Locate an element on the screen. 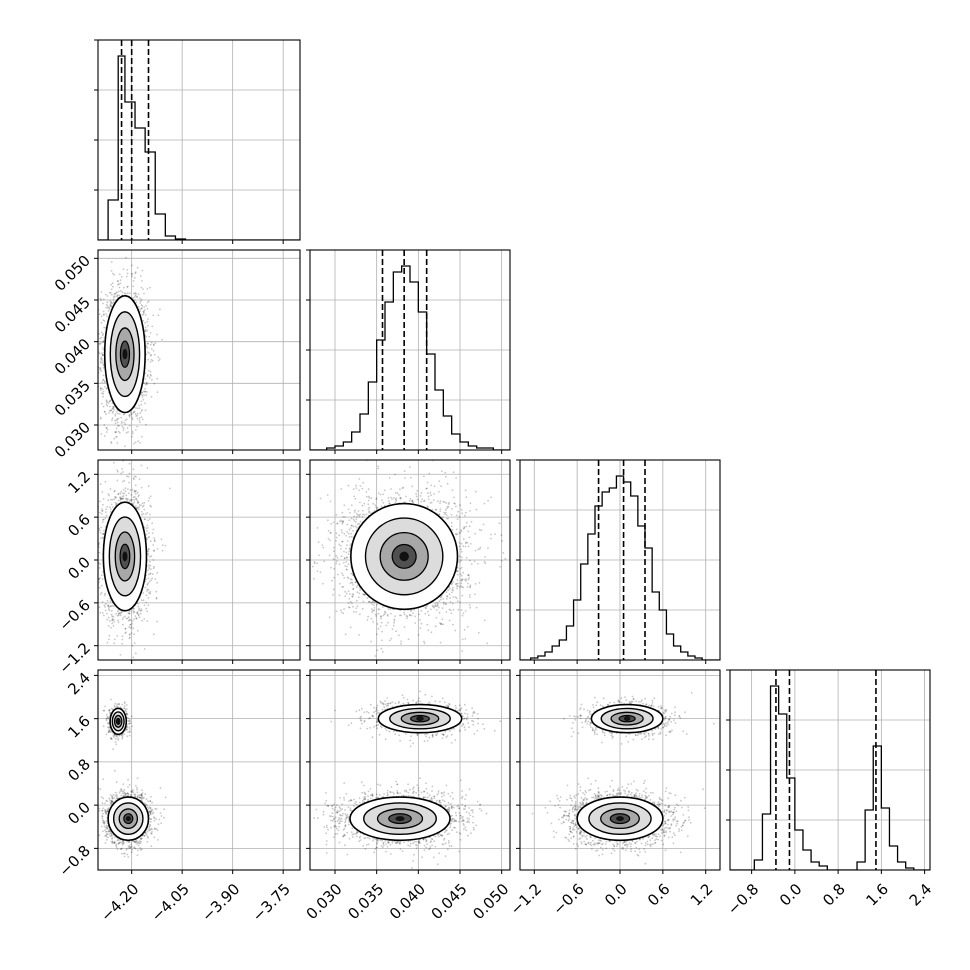 This screenshot has width=970, height=970. panel-hist-p4: −0.8 0.0 0.8 1.6 2.4 is located at coordinates (830, 794).